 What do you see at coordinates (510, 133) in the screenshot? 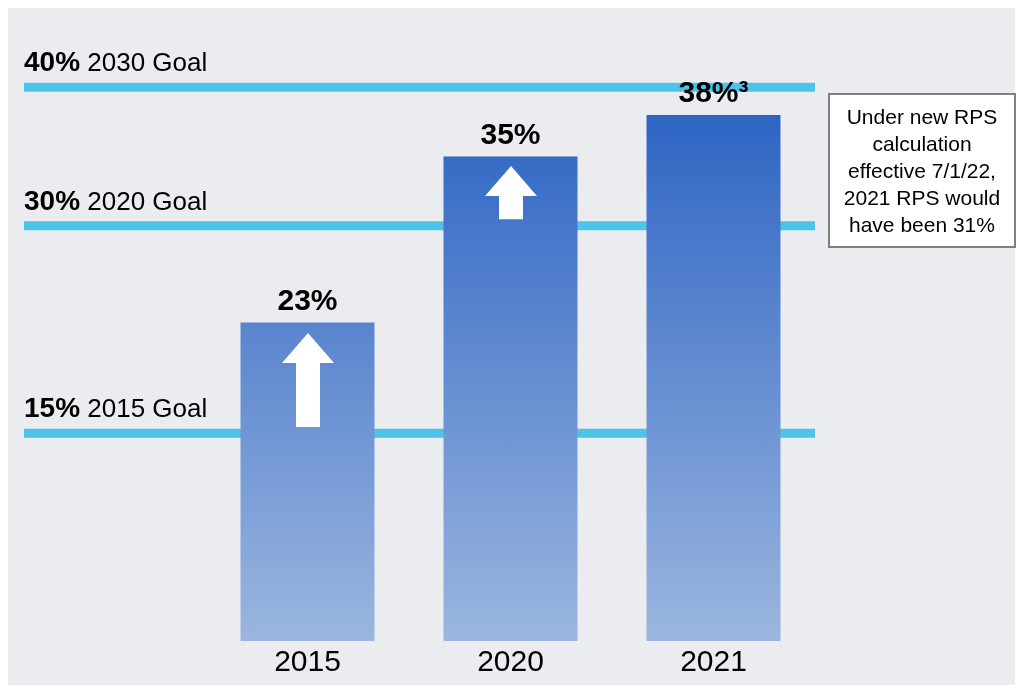
I see `data-label: 35%` at bounding box center [510, 133].